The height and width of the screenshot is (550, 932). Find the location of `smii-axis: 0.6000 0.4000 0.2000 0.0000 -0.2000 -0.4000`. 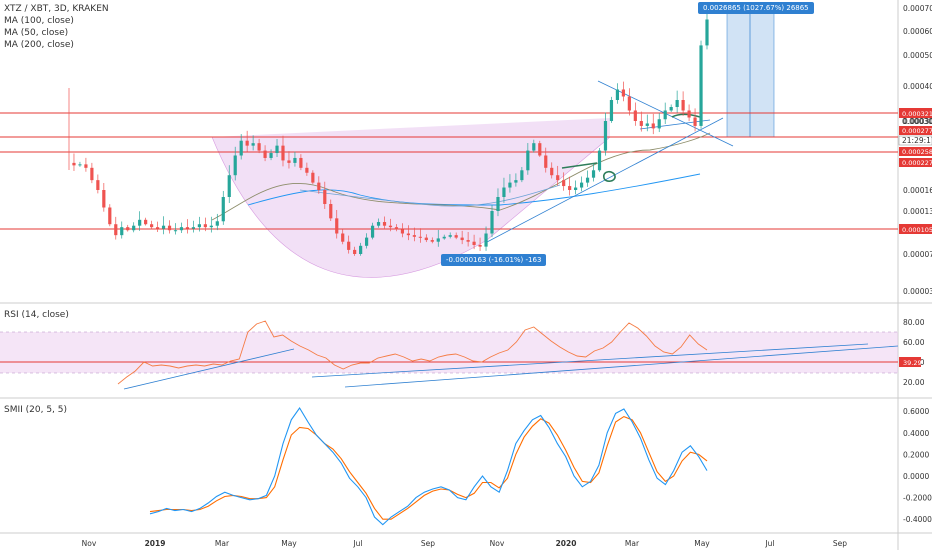

smii-axis: 0.6000 0.4000 0.2000 0.0000 -0.2000 -0.4000 is located at coordinates (917, 465).